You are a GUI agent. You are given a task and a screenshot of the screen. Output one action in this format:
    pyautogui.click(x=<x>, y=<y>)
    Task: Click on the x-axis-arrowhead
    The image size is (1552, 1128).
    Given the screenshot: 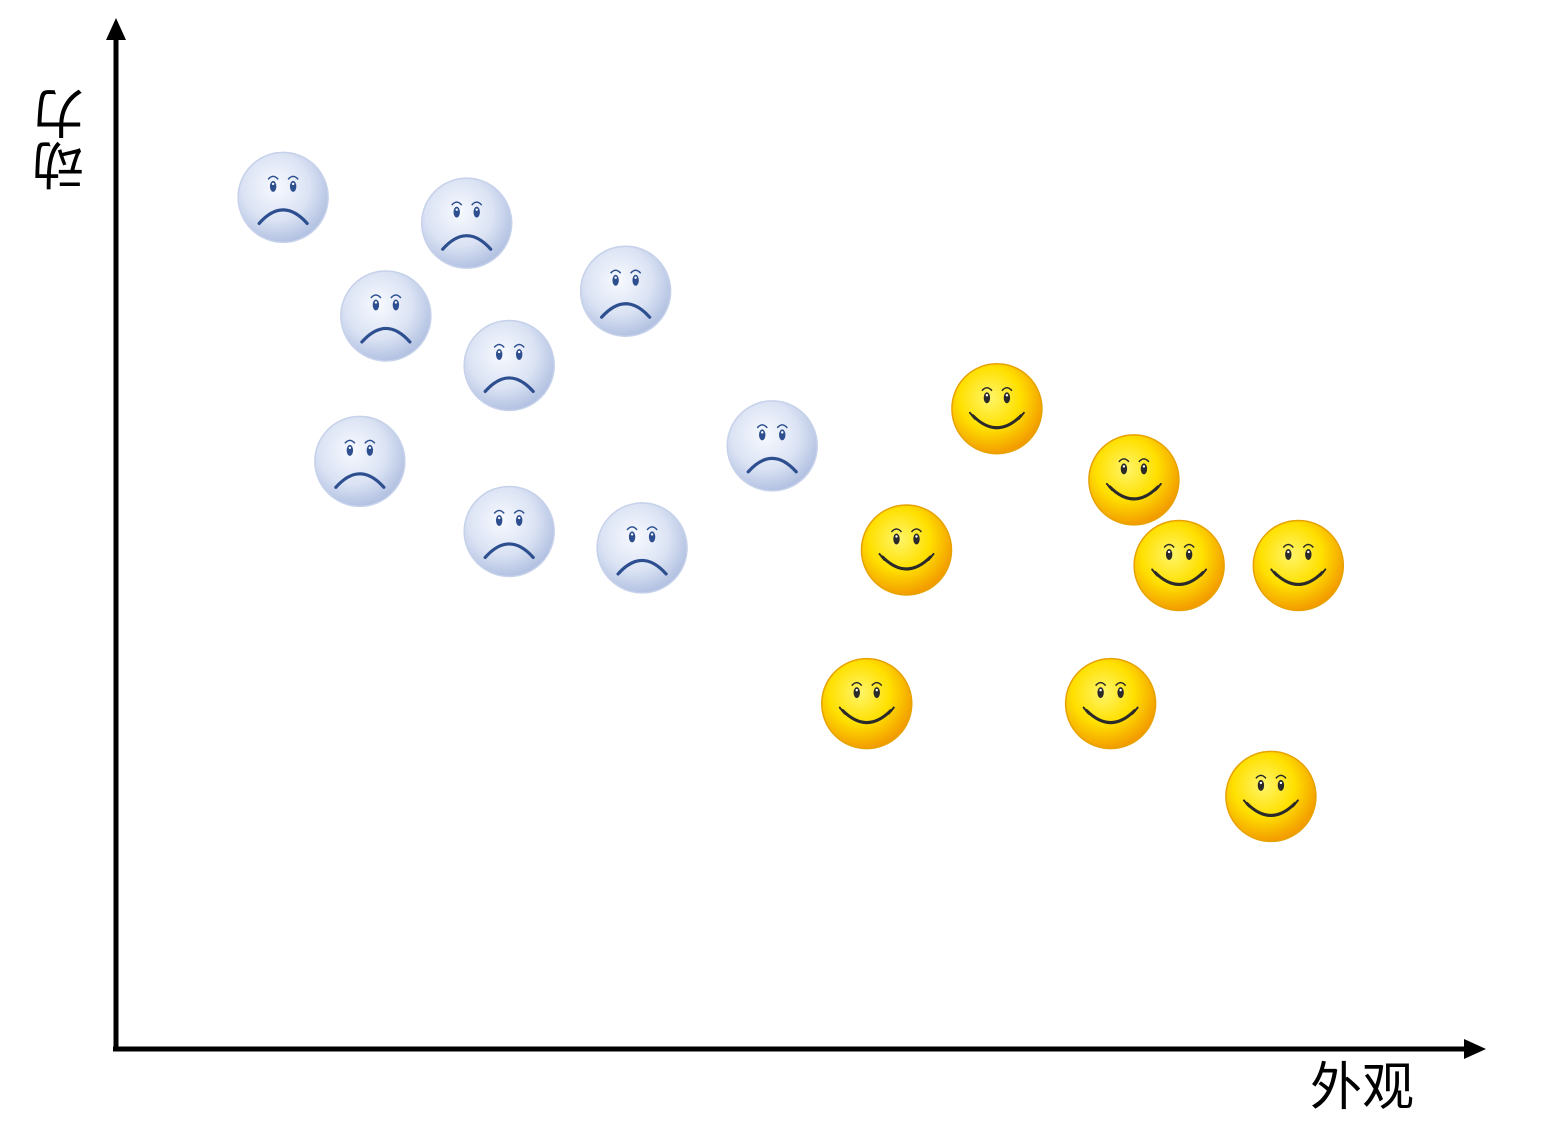 What is the action you would take?
    pyautogui.click(x=1475, y=1049)
    